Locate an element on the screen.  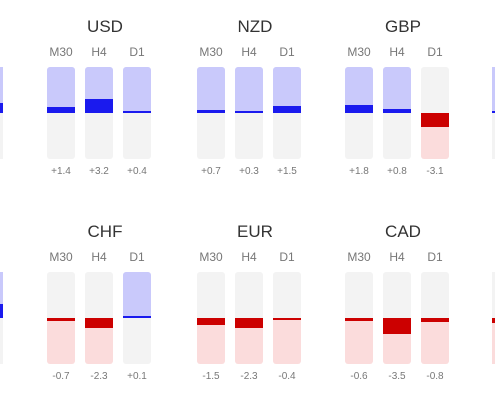
strength-value-h4: +3.2 is located at coordinates (99, 171).